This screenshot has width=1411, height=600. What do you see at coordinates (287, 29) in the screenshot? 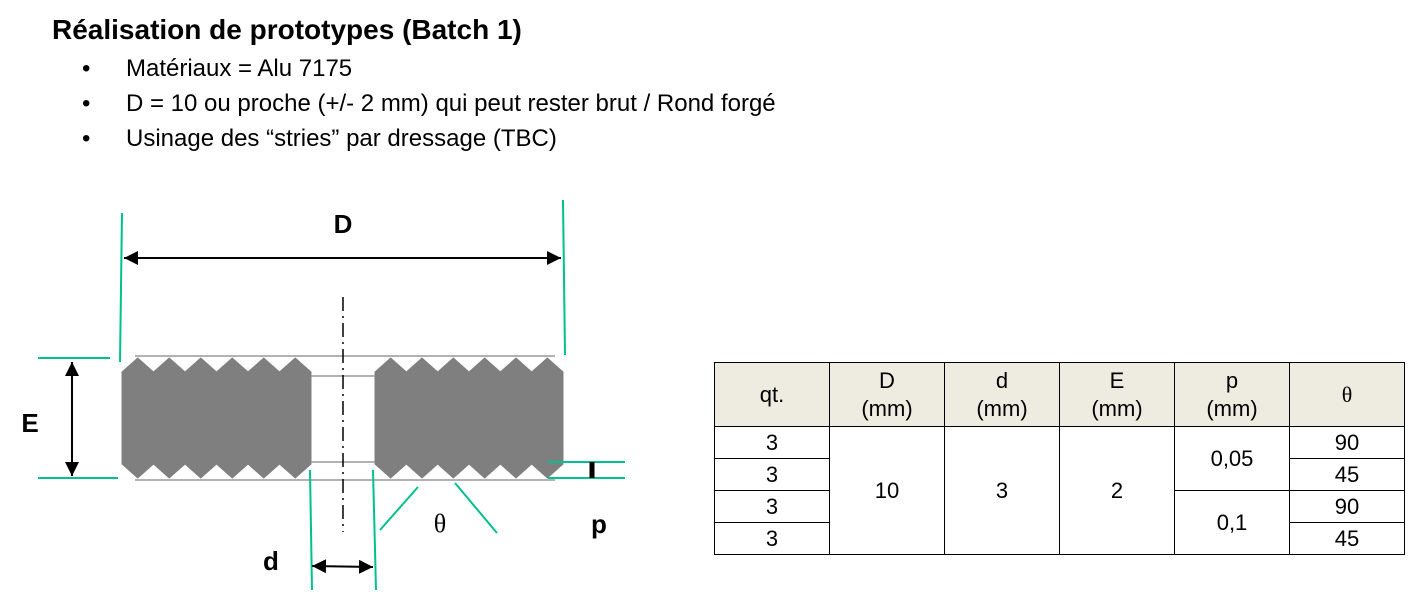
I see `title: Réalisation de prototypes (Batch 1)` at bounding box center [287, 29].